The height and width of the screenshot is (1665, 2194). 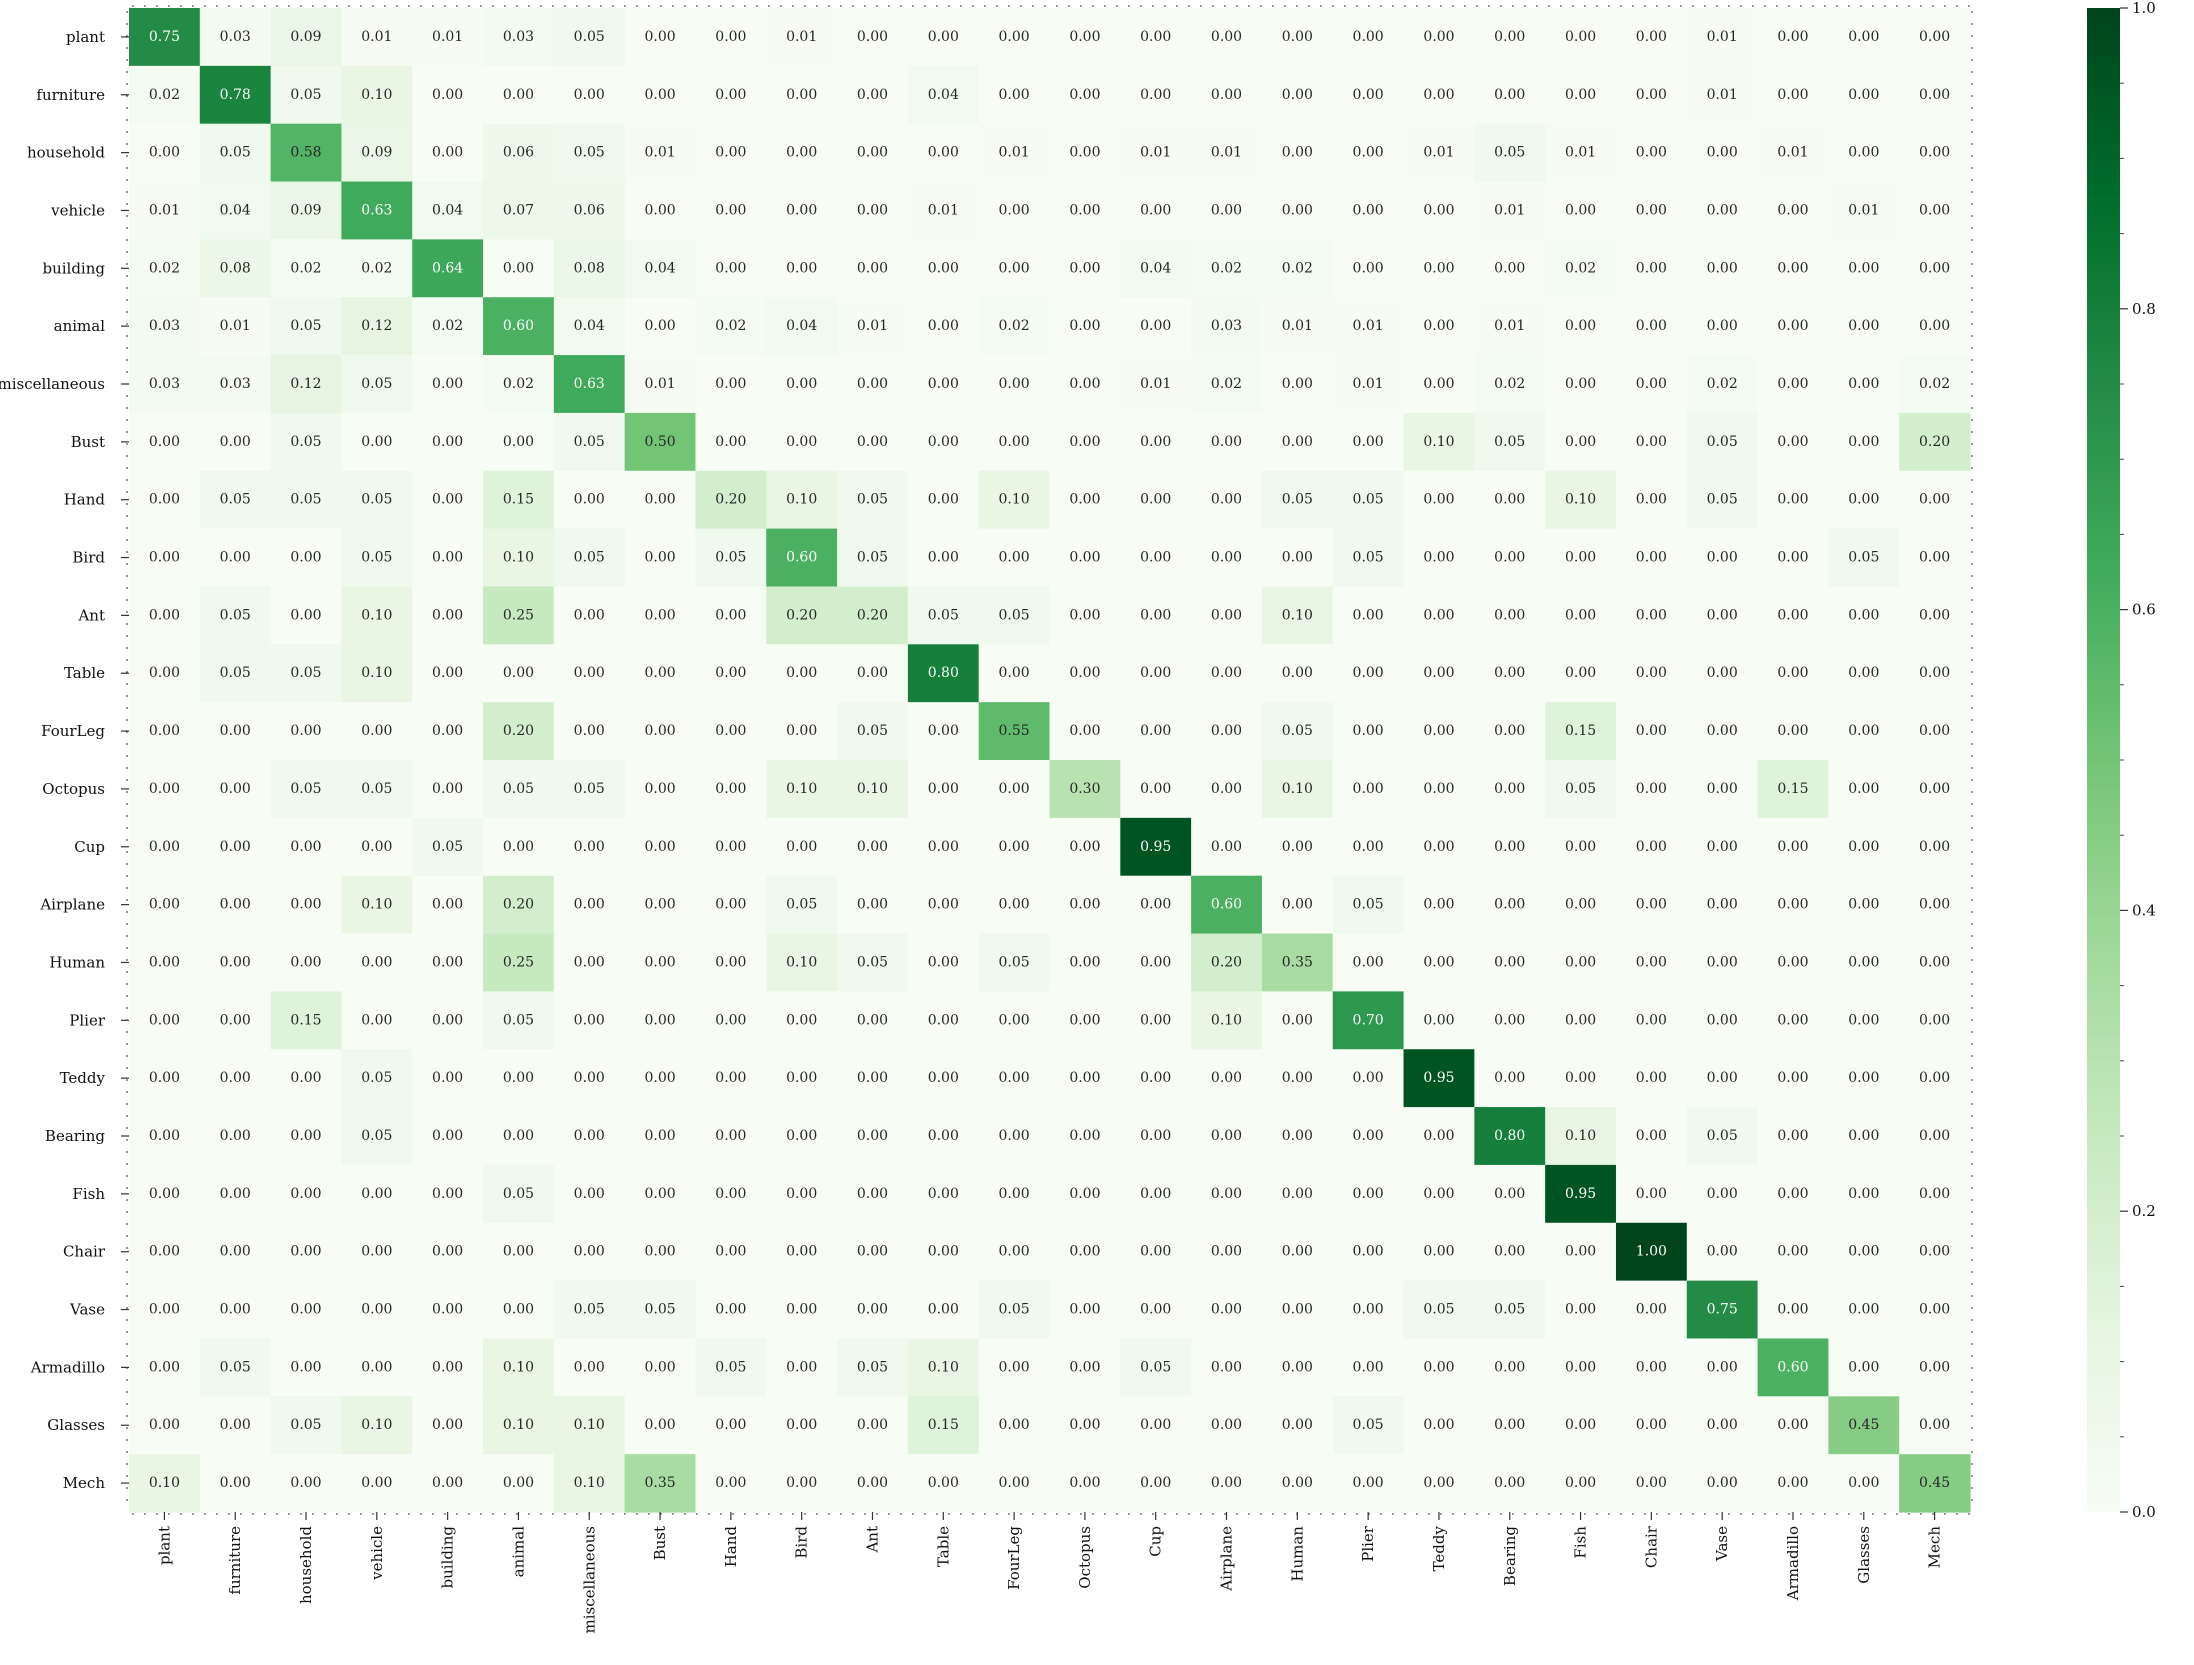 What do you see at coordinates (1368, 1078) in the screenshot?
I see `heatmap-cell-Teddy-Plier` at bounding box center [1368, 1078].